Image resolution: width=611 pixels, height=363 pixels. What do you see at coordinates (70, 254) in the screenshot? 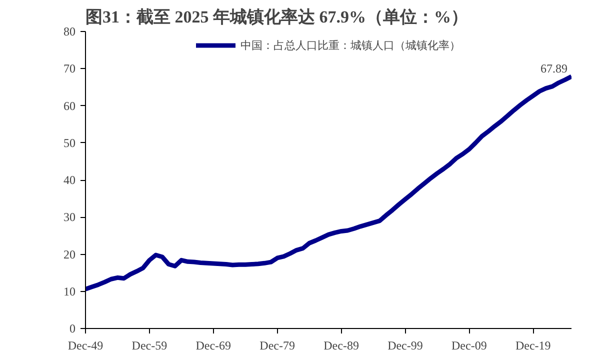
I see `y-tick-label: 20` at bounding box center [70, 254].